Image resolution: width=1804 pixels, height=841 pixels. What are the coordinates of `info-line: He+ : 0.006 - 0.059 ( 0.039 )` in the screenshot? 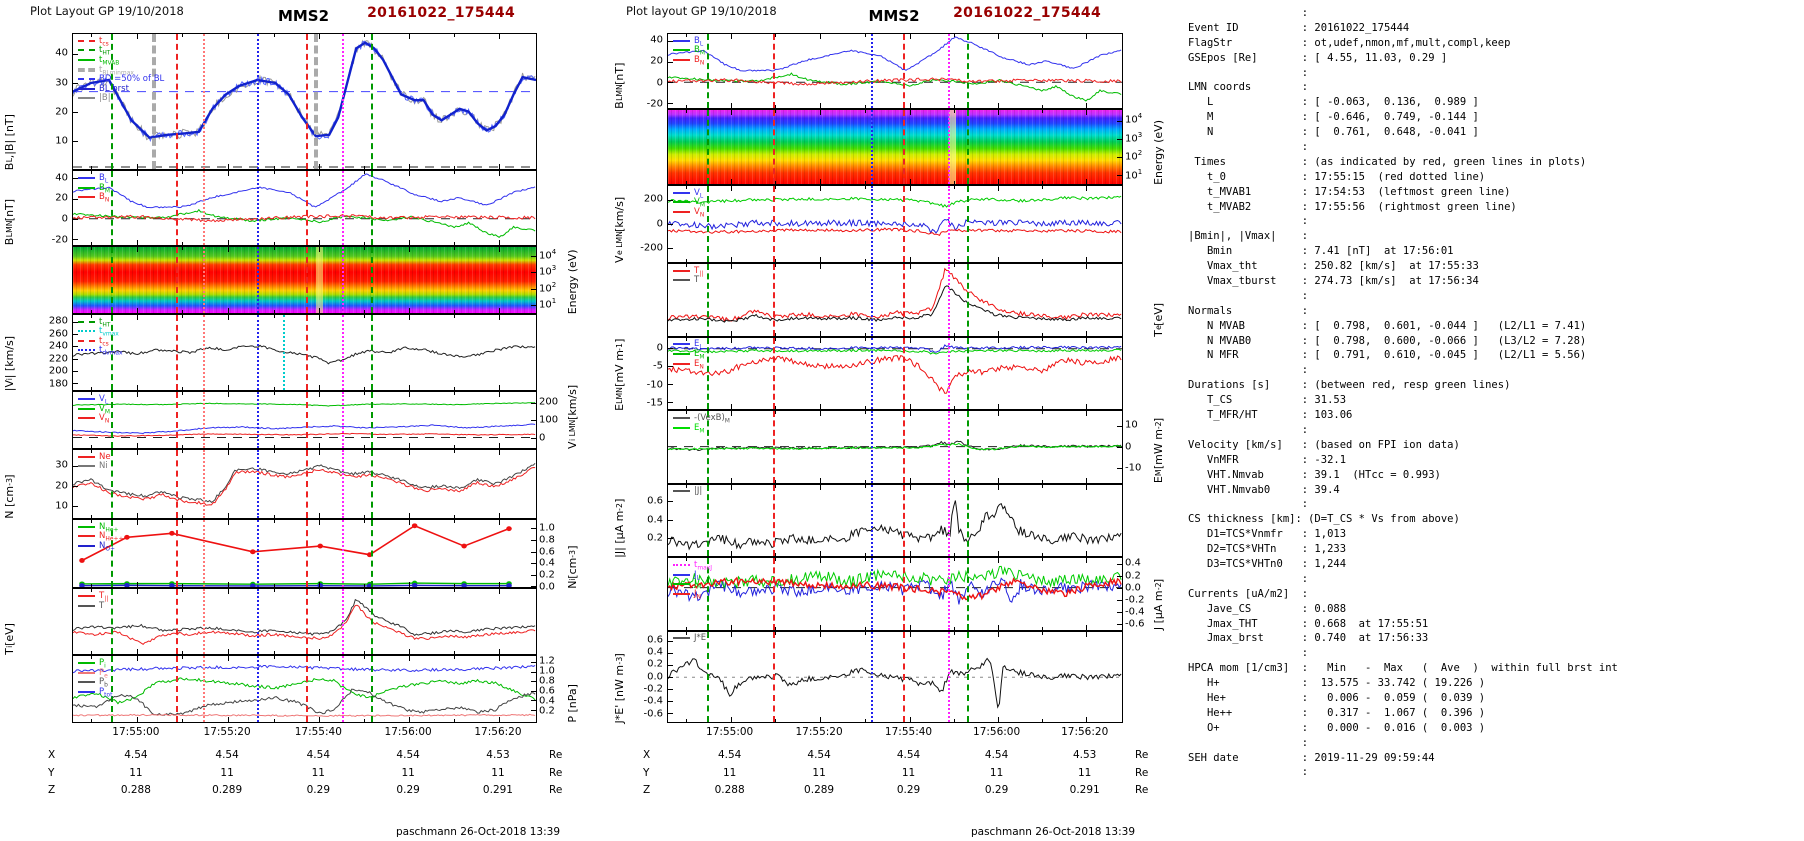 It's located at (1337, 697).